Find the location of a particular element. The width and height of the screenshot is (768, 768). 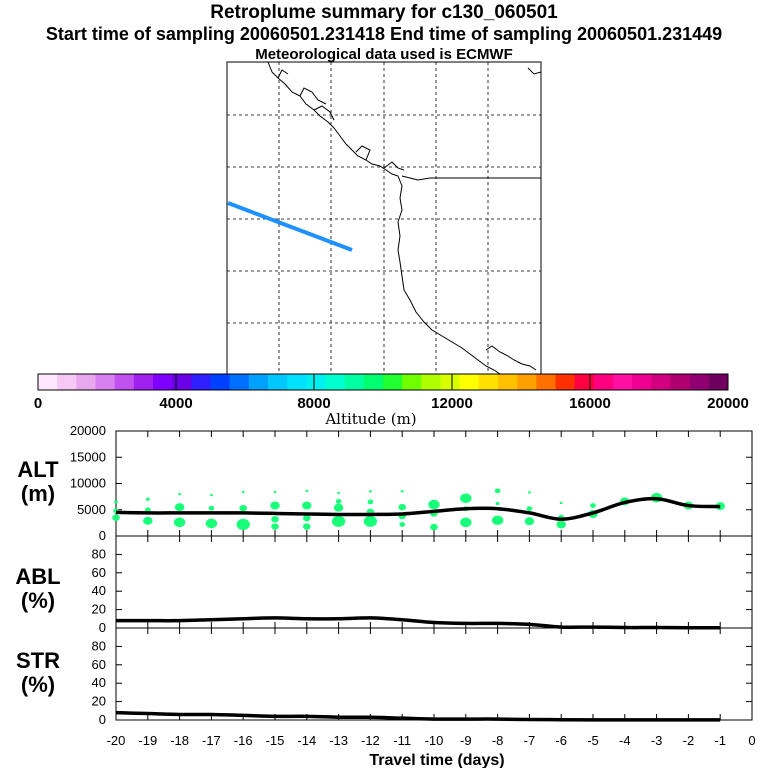

str-content: 0 20 40 60 80 is located at coordinates (422, 677).